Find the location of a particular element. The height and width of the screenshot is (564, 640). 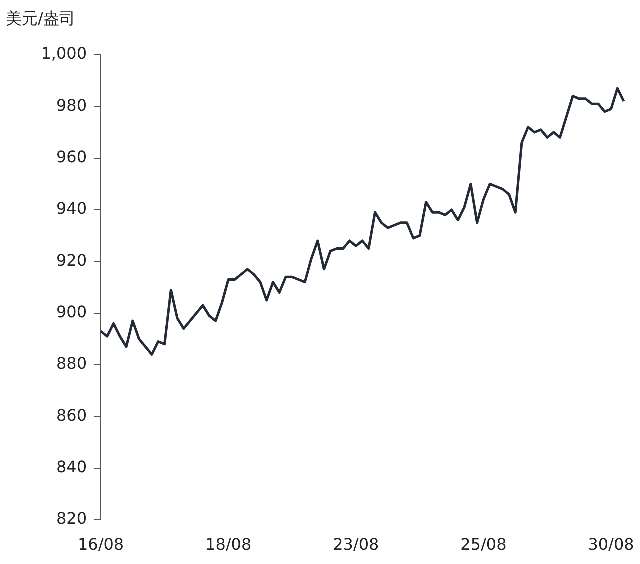

y-tick-label: 820 is located at coordinates (71, 518).